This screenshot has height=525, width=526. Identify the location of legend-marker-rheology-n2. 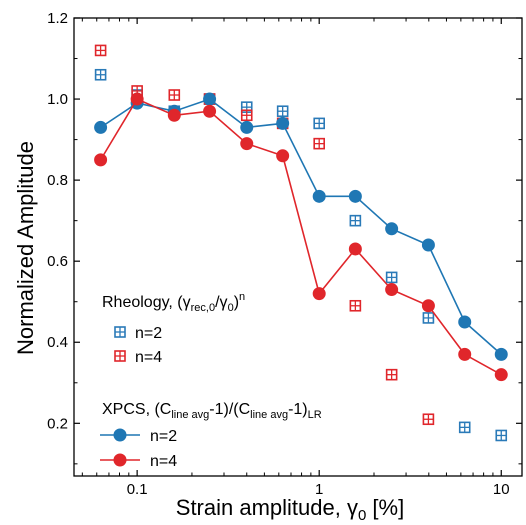
(120, 332).